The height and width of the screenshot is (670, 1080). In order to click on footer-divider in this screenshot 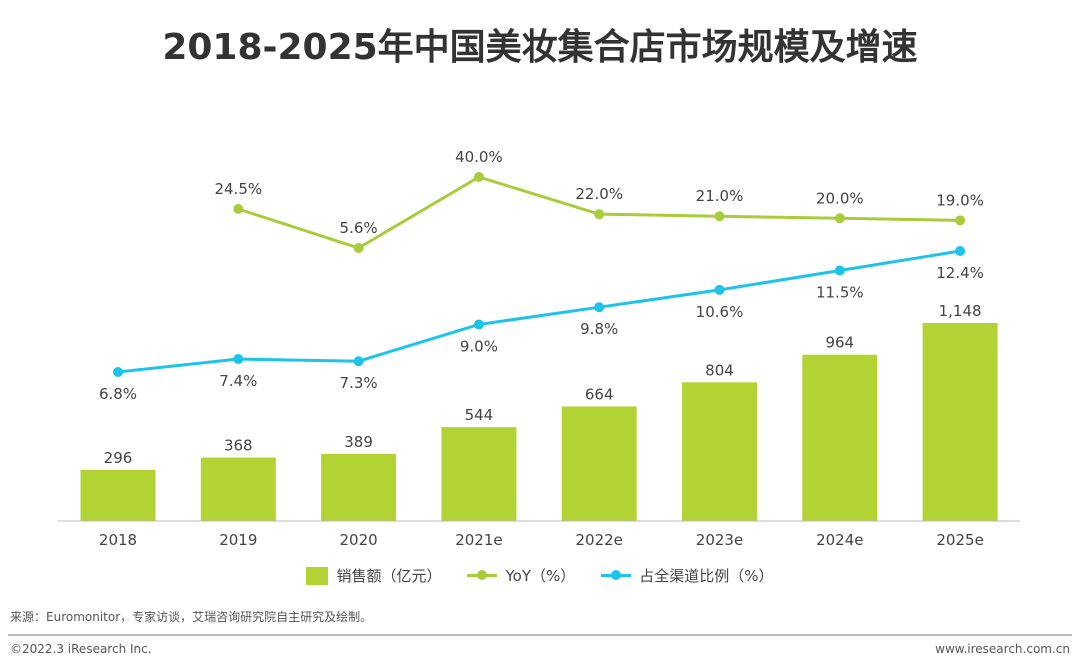, I will do `click(540, 635)`.